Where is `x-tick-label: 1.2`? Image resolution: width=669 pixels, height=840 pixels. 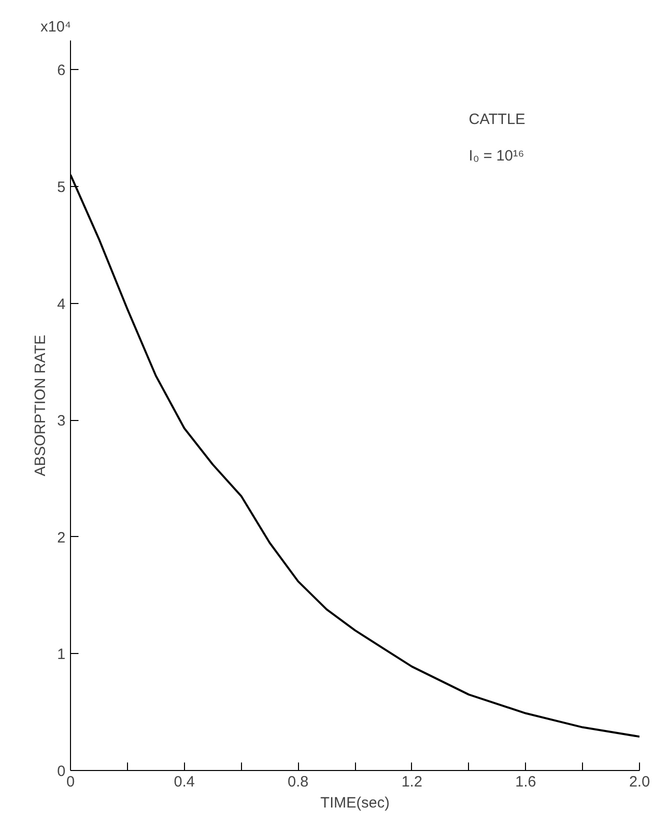 x-tick-label: 1.2 is located at coordinates (411, 782).